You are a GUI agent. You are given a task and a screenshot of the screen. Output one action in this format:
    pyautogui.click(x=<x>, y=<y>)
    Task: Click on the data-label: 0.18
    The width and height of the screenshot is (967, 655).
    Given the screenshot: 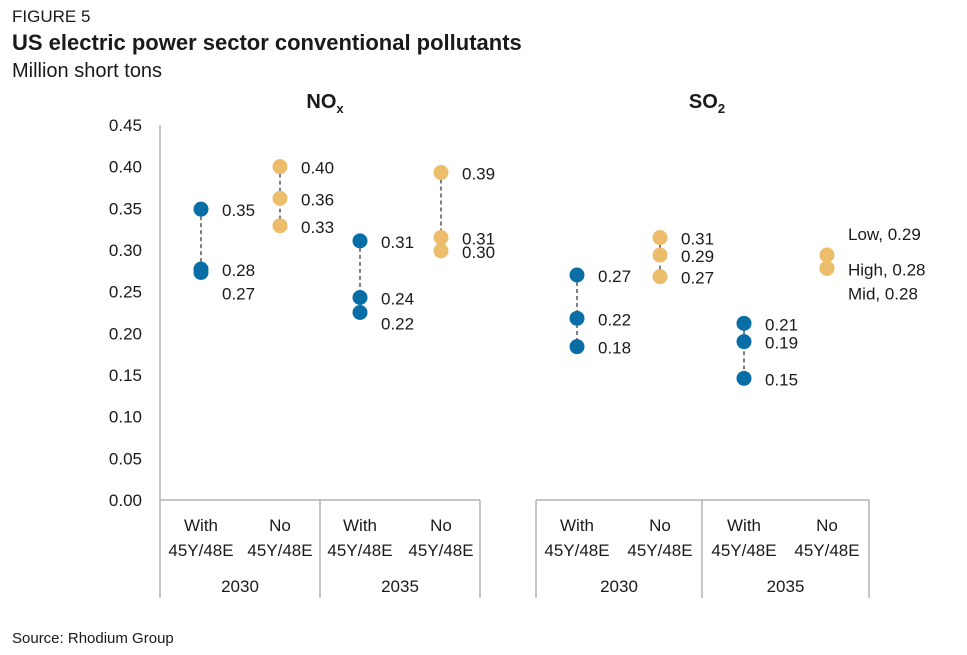 What is the action you would take?
    pyautogui.click(x=614, y=348)
    